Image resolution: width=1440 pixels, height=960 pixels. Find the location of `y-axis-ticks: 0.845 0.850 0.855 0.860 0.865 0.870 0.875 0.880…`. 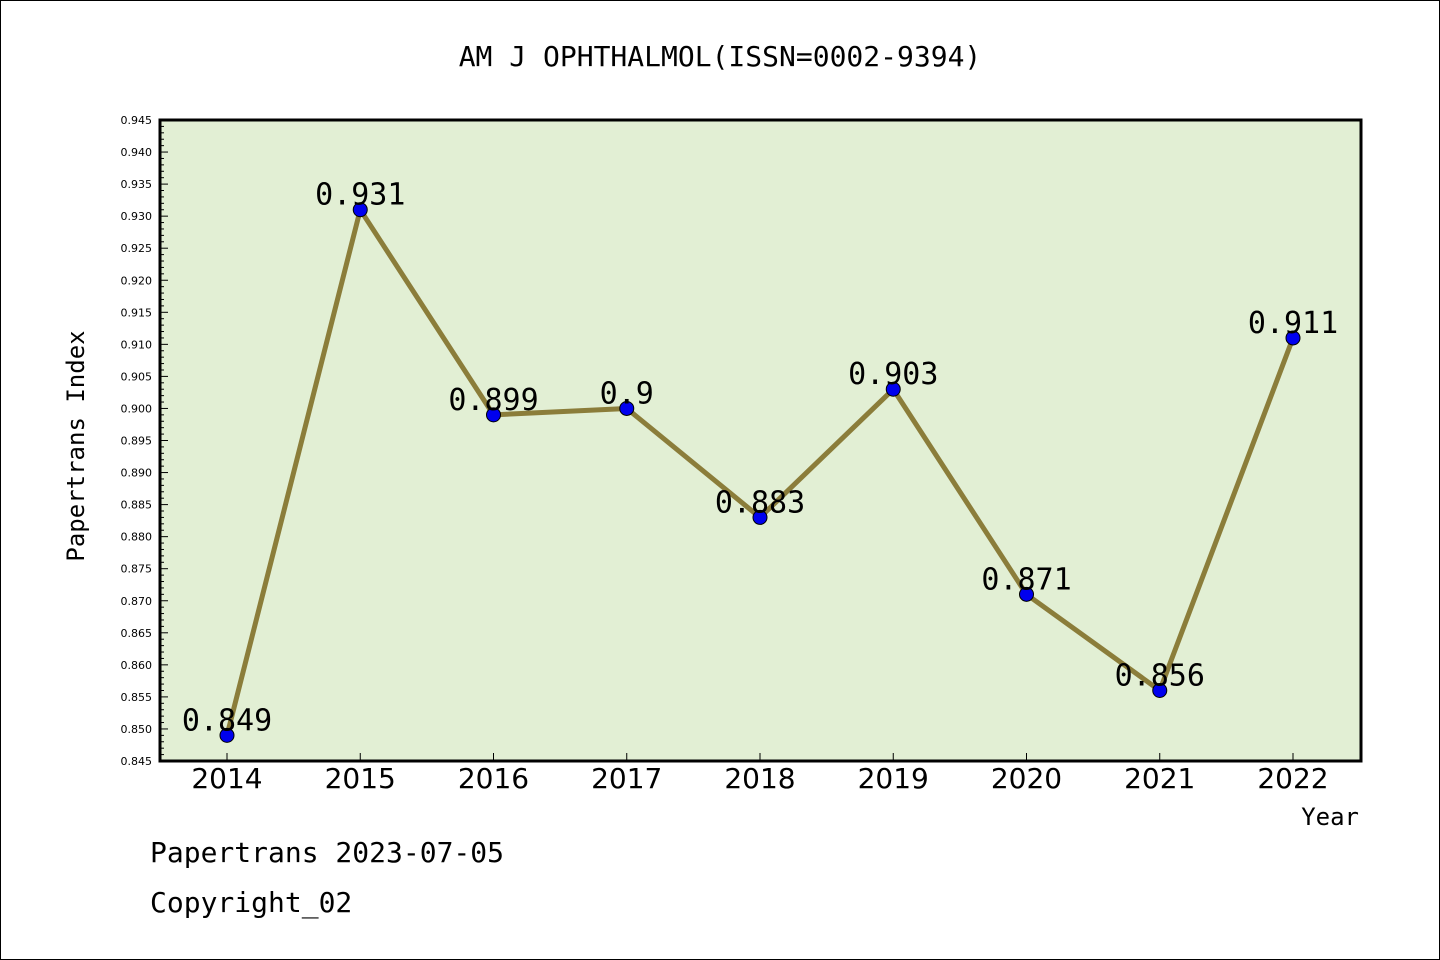

y-axis-ticks: 0.845 0.850 0.855 0.860 0.865 0.870 0.875 0.880… is located at coordinates (144, 441).